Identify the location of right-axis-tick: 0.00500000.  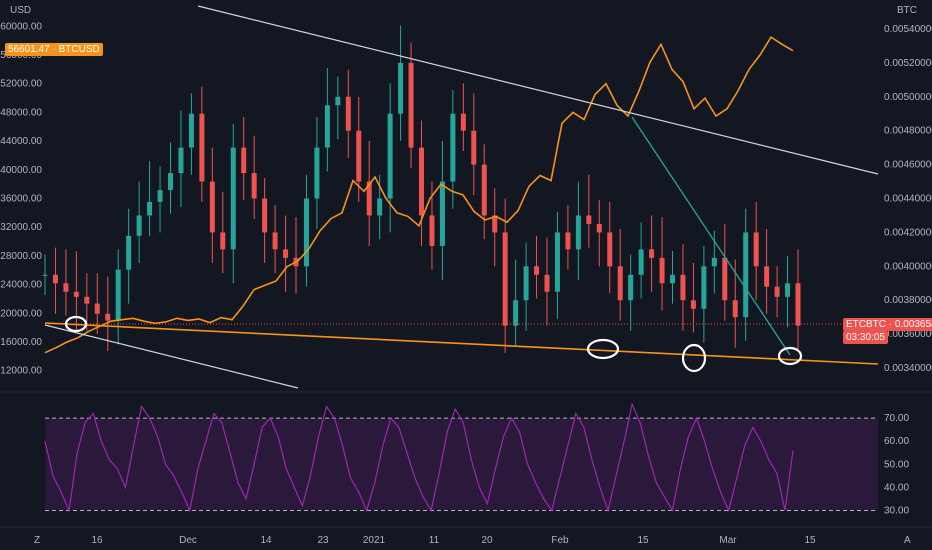
(908, 97).